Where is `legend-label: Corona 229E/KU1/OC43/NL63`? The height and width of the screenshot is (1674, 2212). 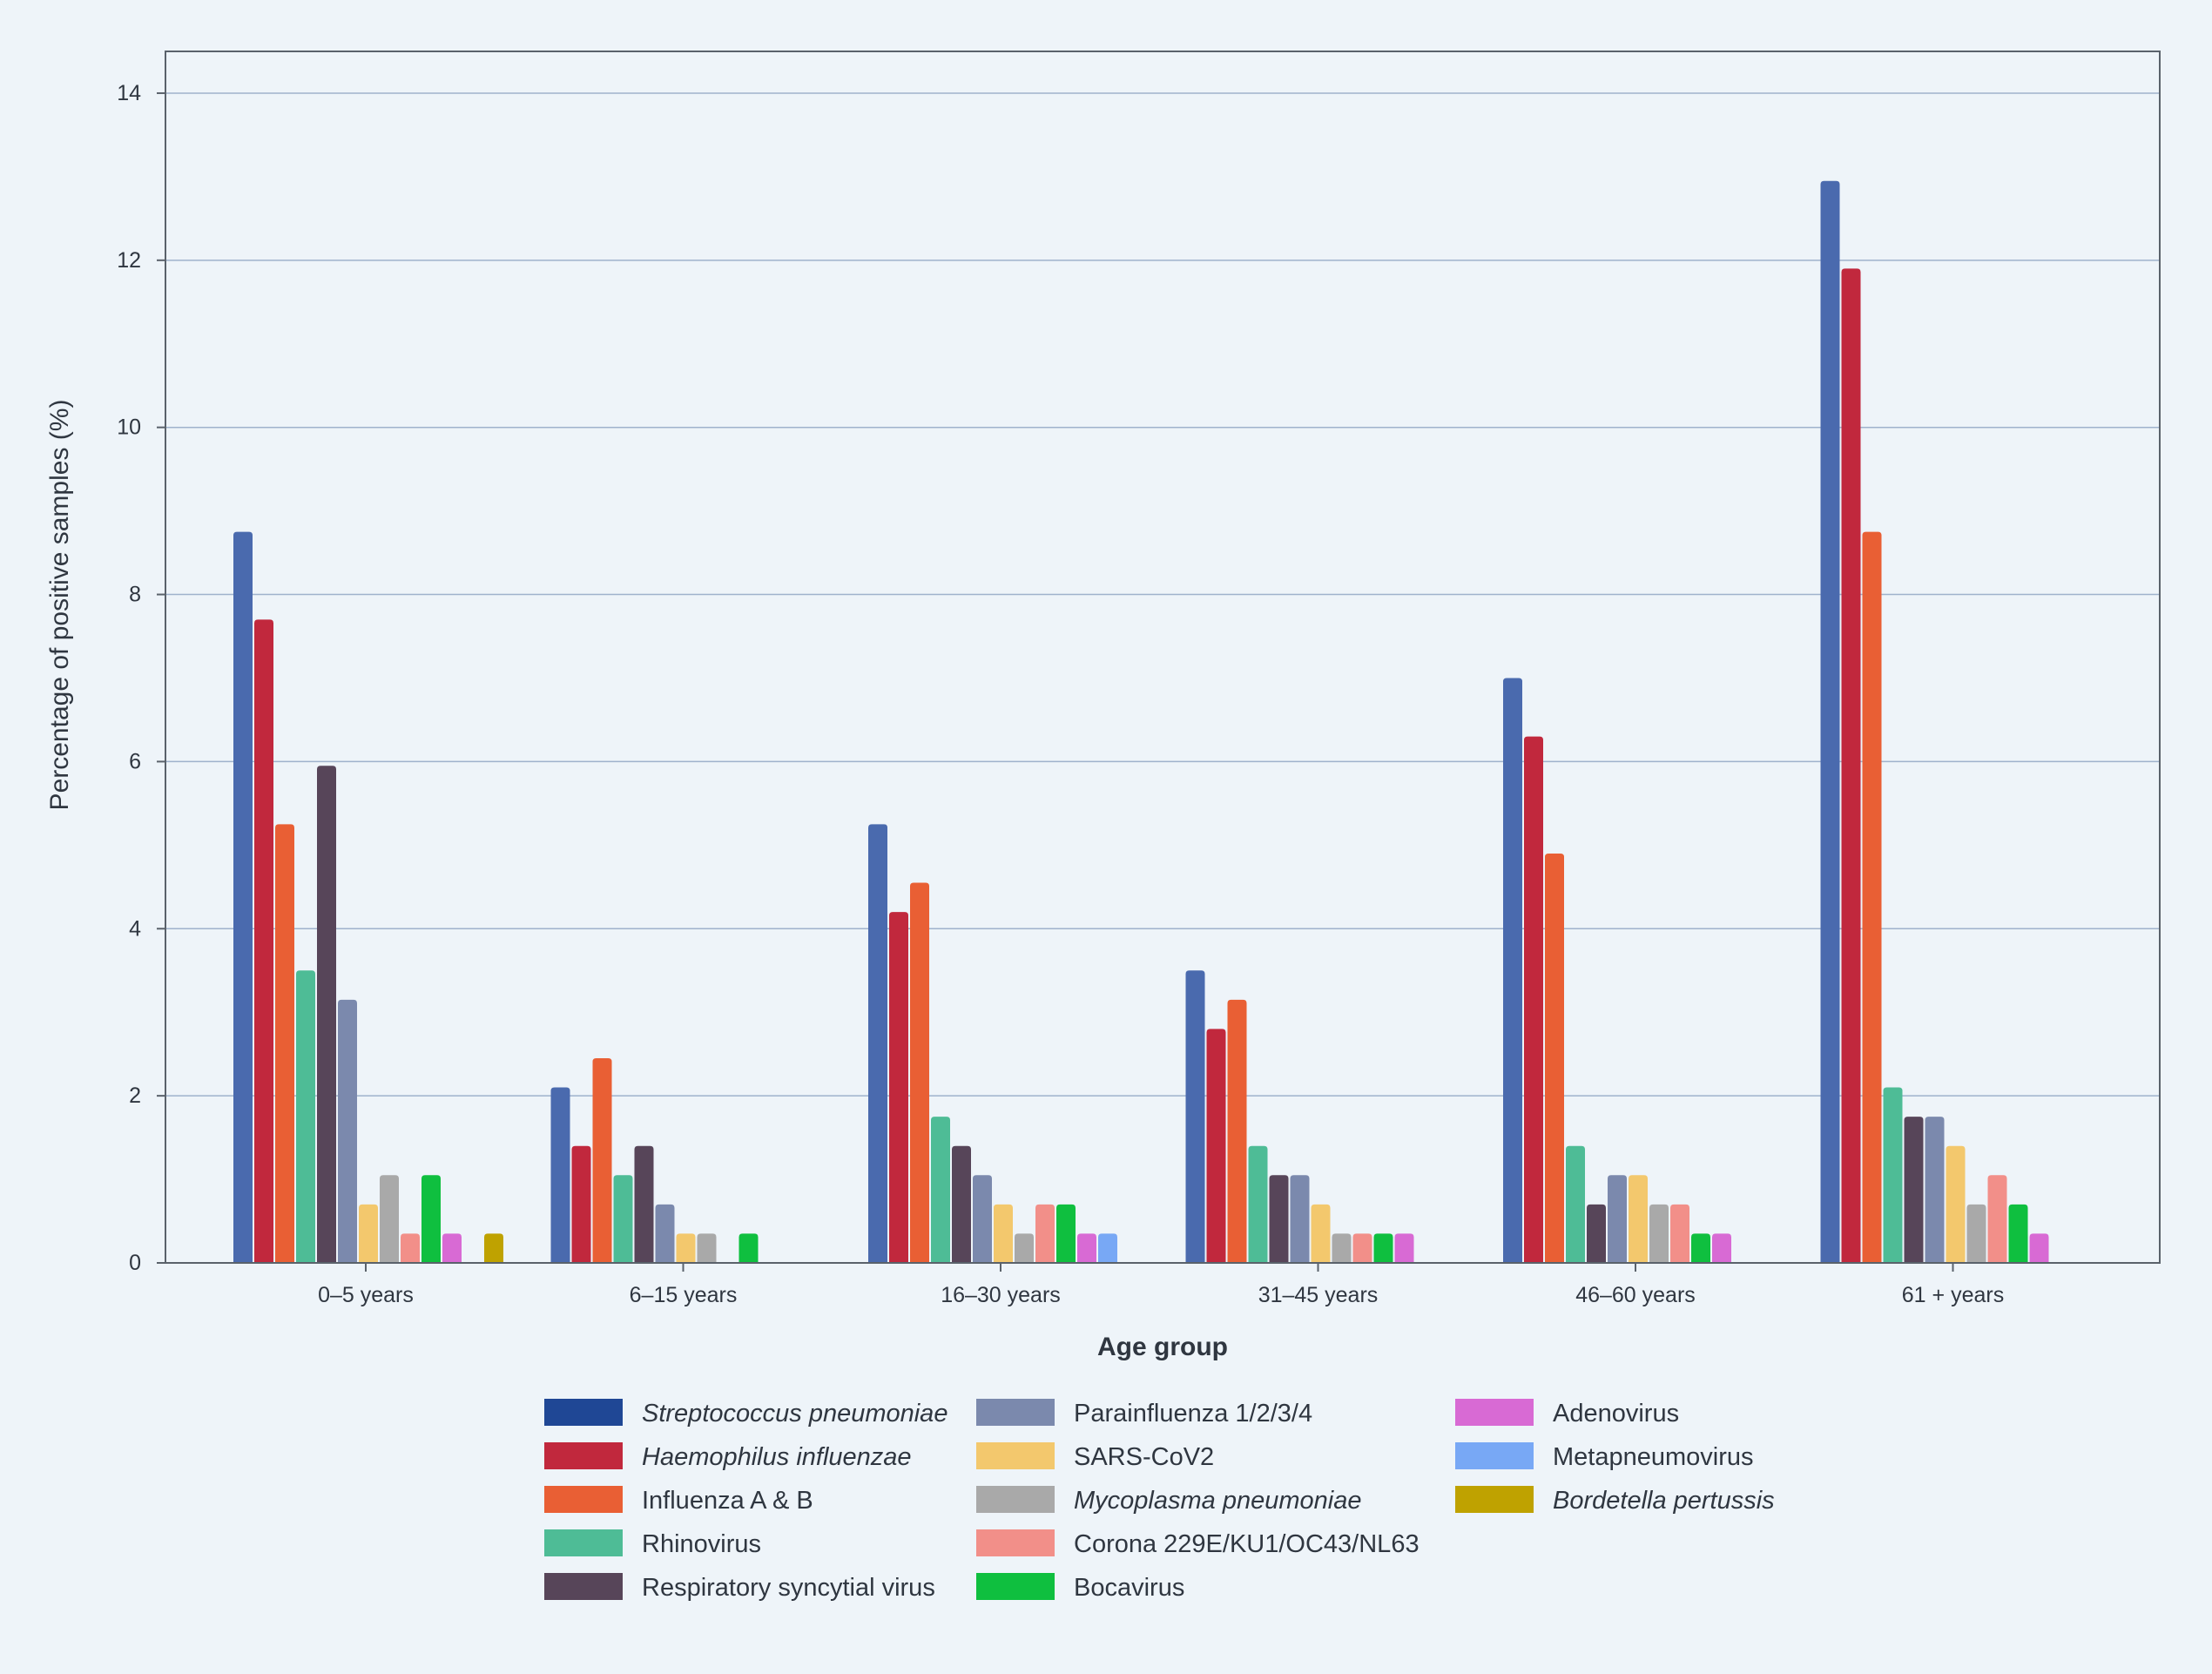 legend-label: Corona 229E/KU1/OC43/NL63 is located at coordinates (1247, 1544).